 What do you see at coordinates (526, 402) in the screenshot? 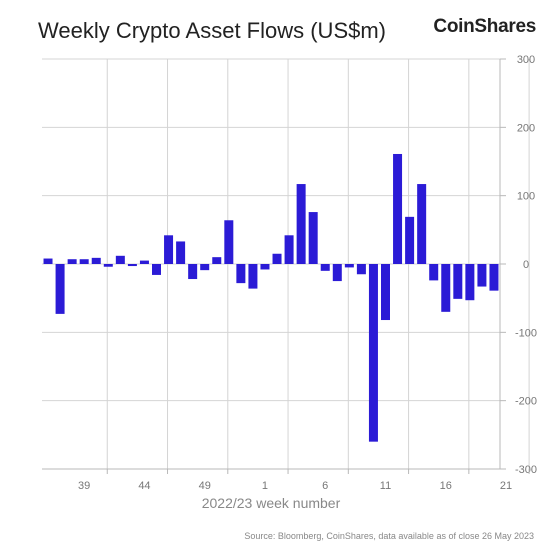
I see `y-tick-label: -200` at bounding box center [526, 402].